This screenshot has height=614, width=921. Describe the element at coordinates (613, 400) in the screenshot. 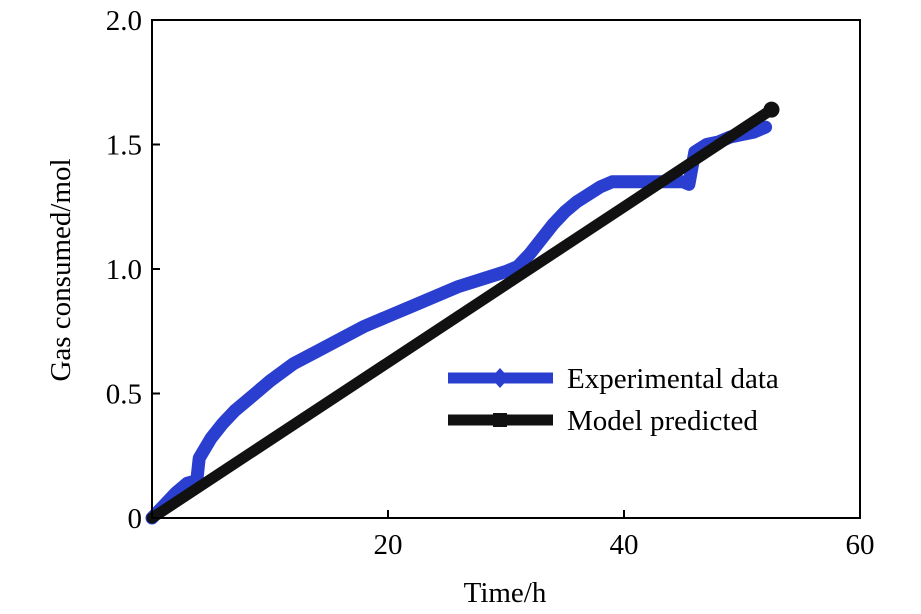

I see `legend: Experimental data Model predicted` at that location.